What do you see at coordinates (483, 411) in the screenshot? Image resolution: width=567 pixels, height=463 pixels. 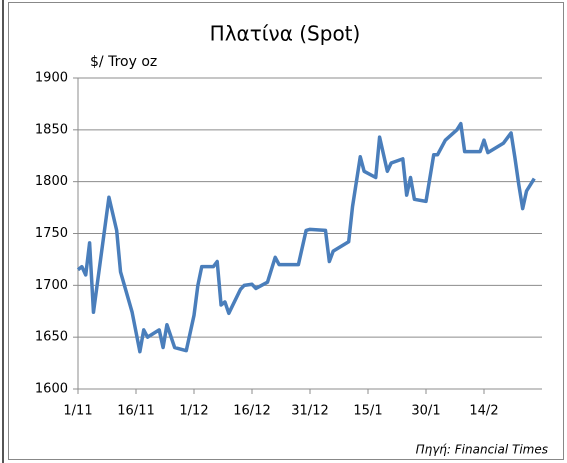 I see `x-tick-label: 14/2` at bounding box center [483, 411].